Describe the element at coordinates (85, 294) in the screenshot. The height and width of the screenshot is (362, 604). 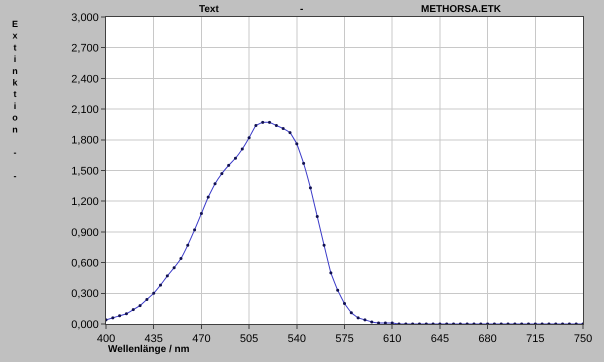
I see `y-tick-label: 0,300` at that location.